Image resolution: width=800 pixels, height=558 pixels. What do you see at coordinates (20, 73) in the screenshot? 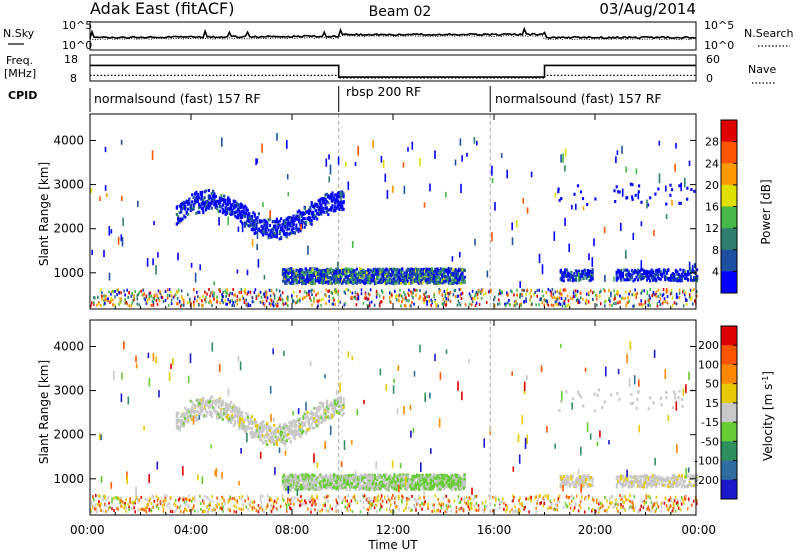
I see `freq-unit-label: [MHz]` at bounding box center [20, 73].